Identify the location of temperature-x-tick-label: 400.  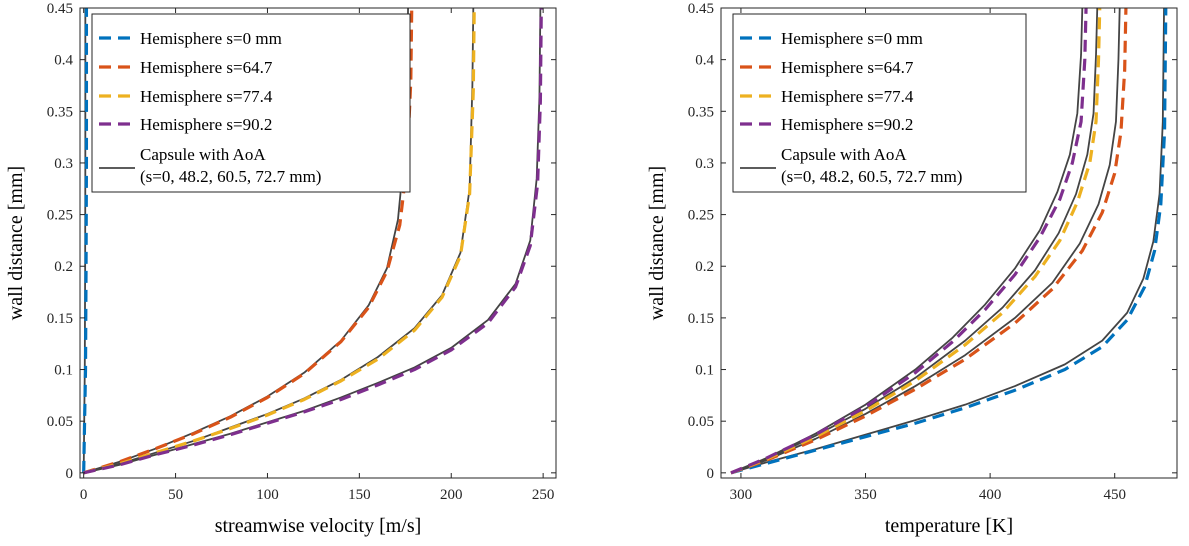
(990, 495).